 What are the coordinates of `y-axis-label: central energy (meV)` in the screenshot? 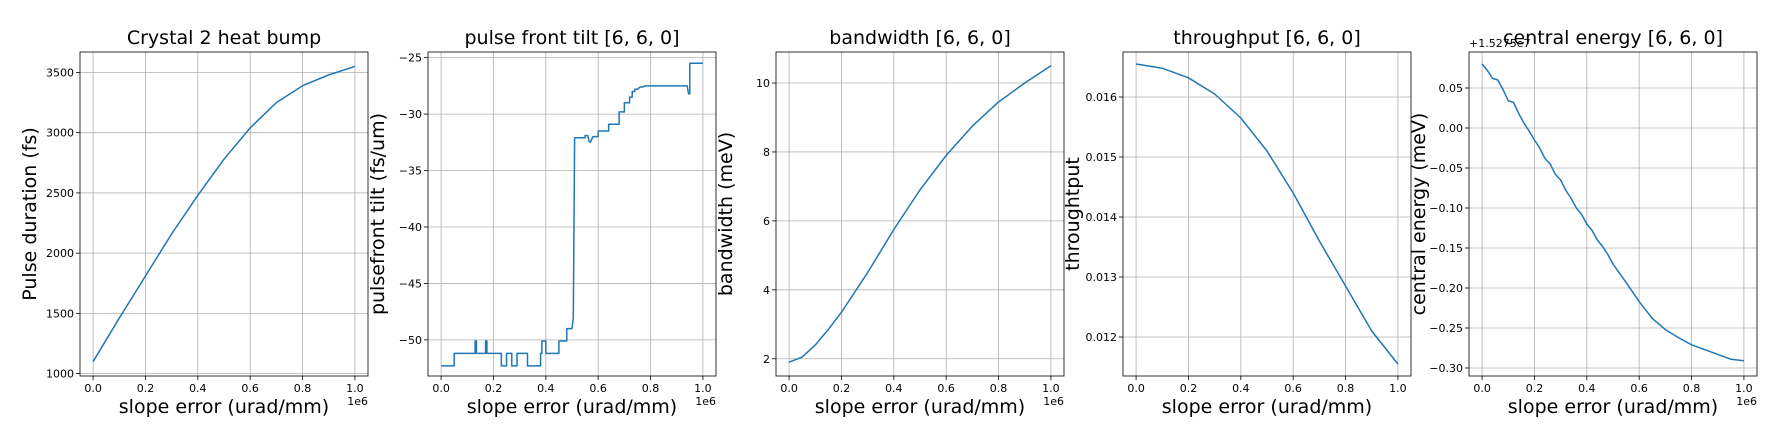 It's located at (1419, 214).